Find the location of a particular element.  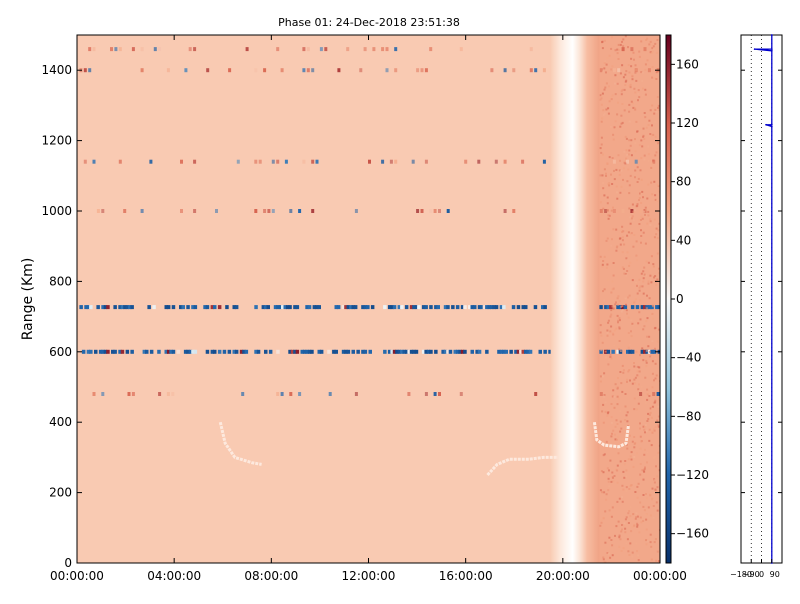

clutter-curve-morning is located at coordinates (240, 443).